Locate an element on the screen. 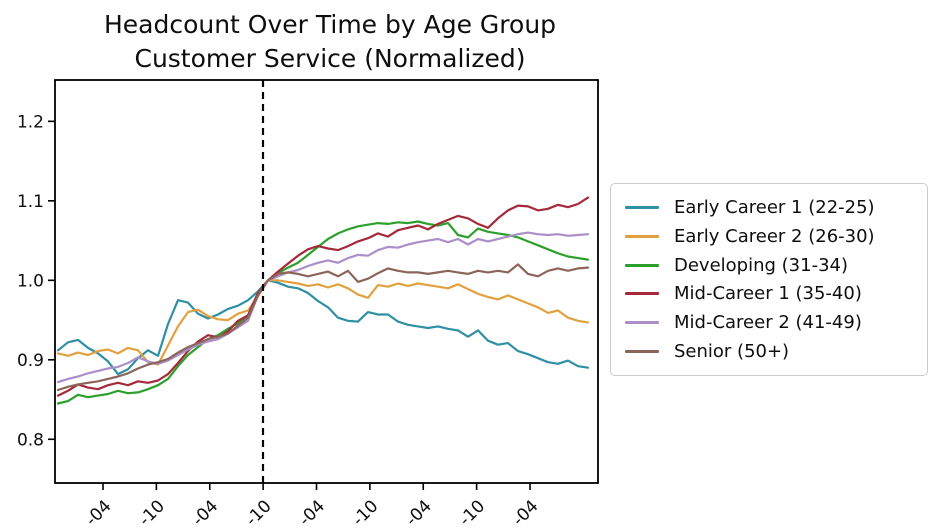 The height and width of the screenshot is (530, 936). legend-item: Early Career 1 (22-25) is located at coordinates (769, 207).